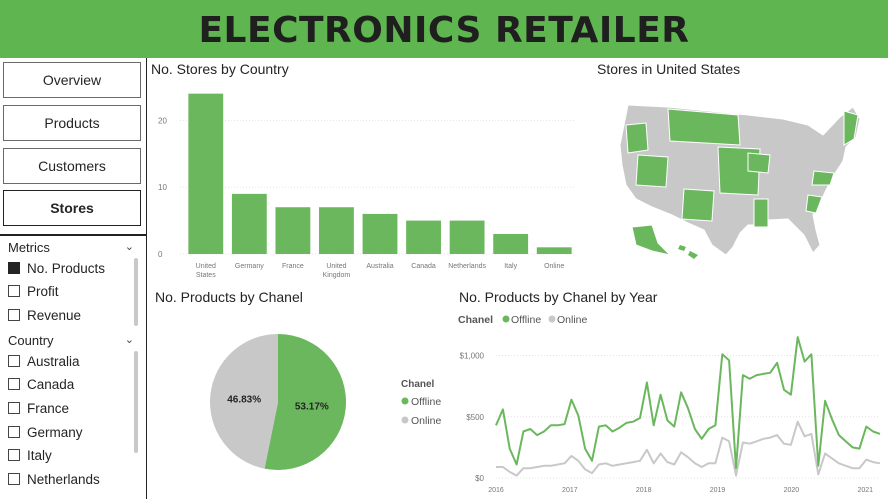 This screenshot has width=888, height=499. I want to click on us-states-green-south, so click(761, 213).